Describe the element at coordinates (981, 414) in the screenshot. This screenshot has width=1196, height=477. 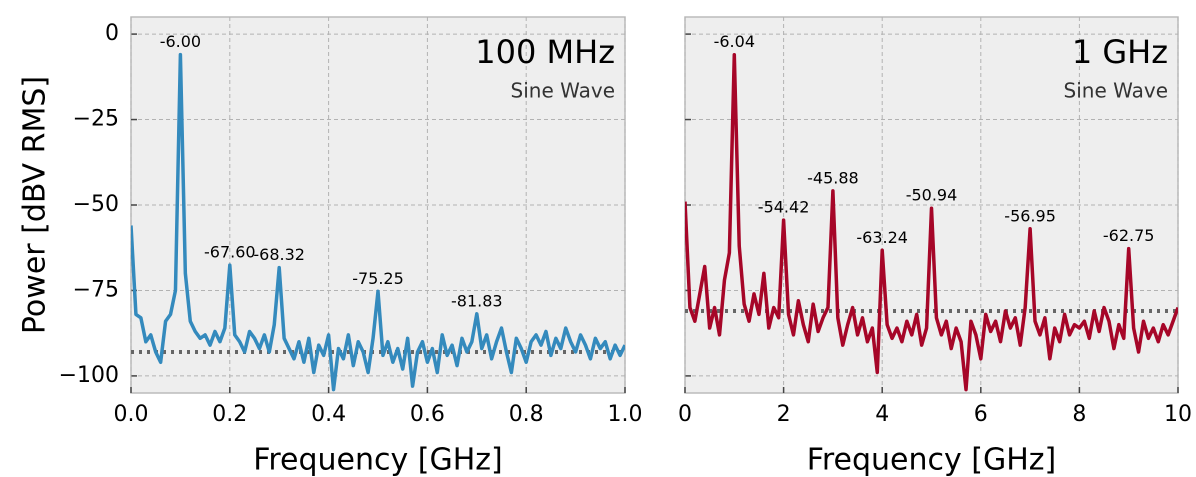
I see `x-tick-label: 6` at that location.